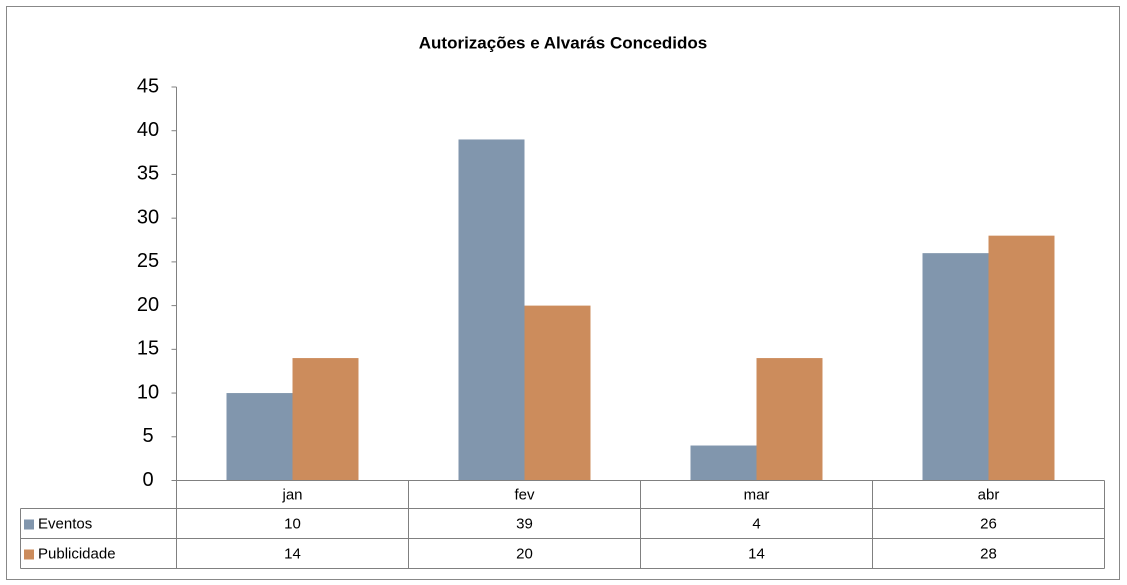 This screenshot has height=585, width=1127. What do you see at coordinates (77, 553) in the screenshot?
I see `legend-label: Publicidade` at bounding box center [77, 553].